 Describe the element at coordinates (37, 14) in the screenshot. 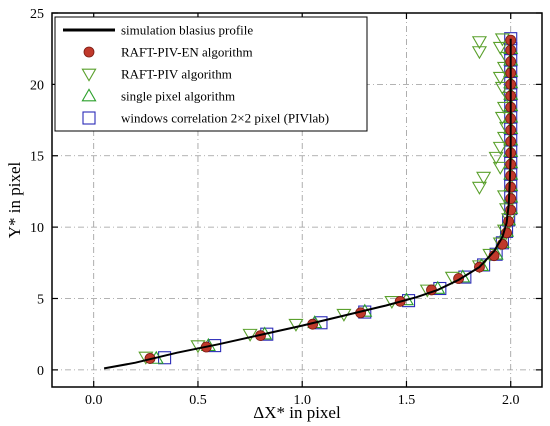

I see `y-tick-label: 25` at that location.